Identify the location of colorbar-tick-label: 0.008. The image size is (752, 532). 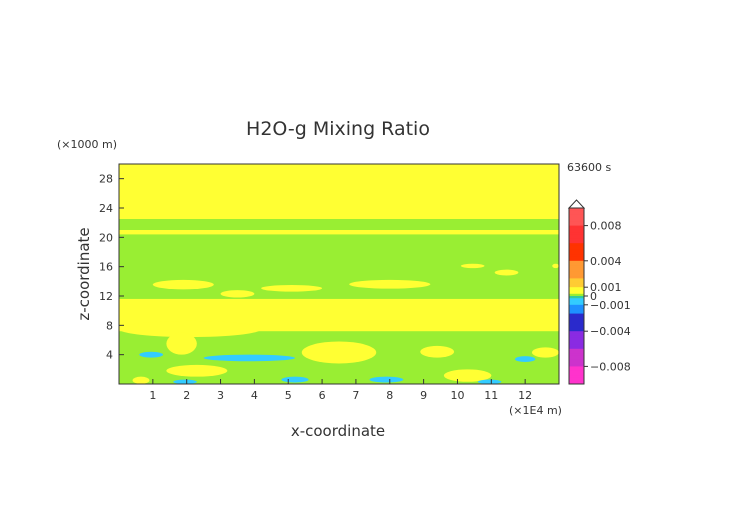
(606, 226).